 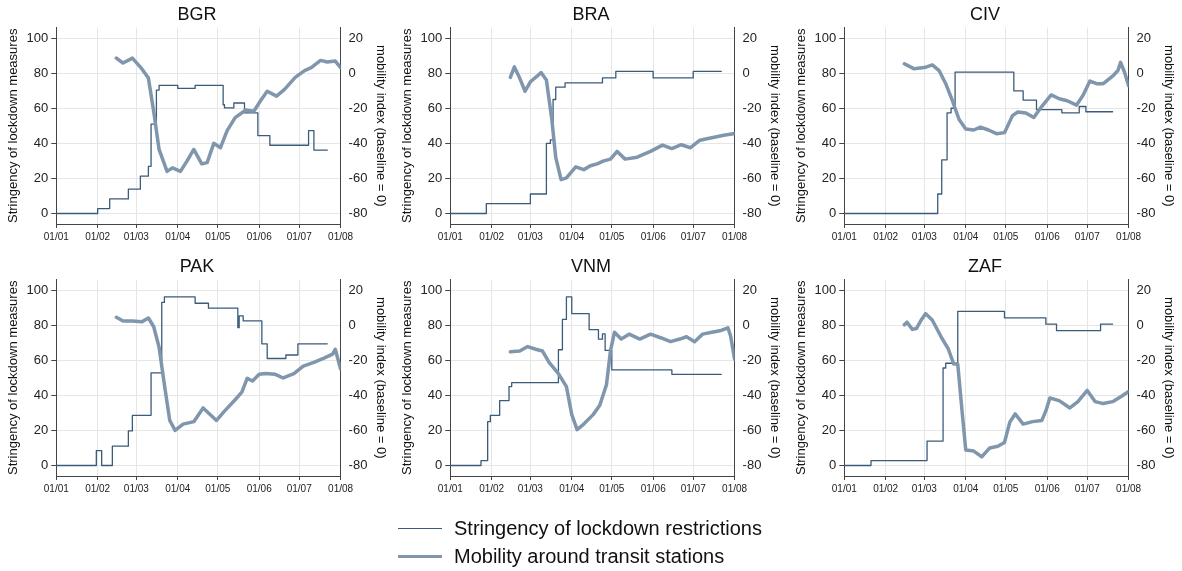 What do you see at coordinates (985, 265) in the screenshot?
I see `chart-title: ZAF` at bounding box center [985, 265].